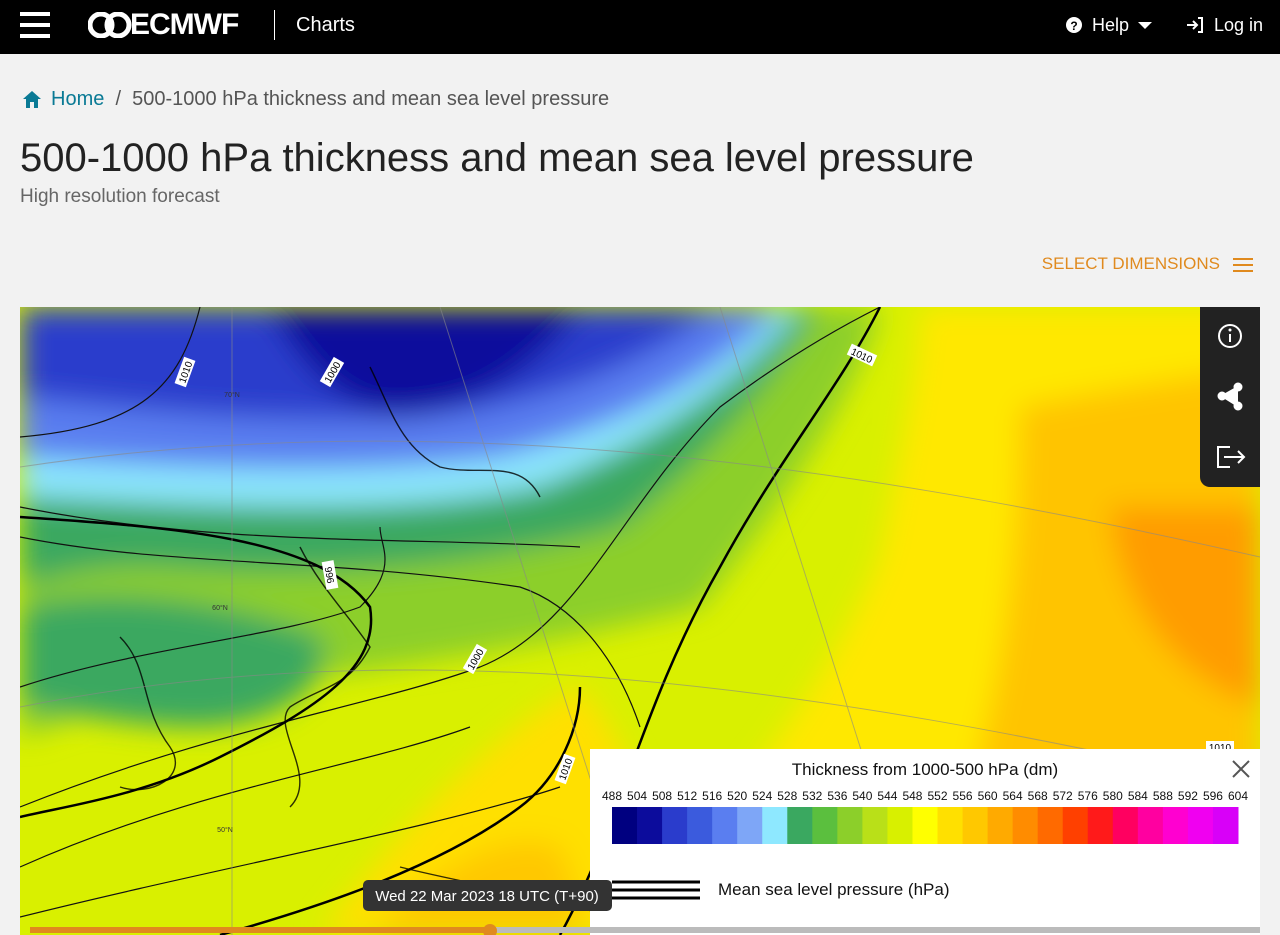 Image resolution: width=1280 pixels, height=935 pixels. I want to click on breadcrumb-home: Home, so click(78, 99).